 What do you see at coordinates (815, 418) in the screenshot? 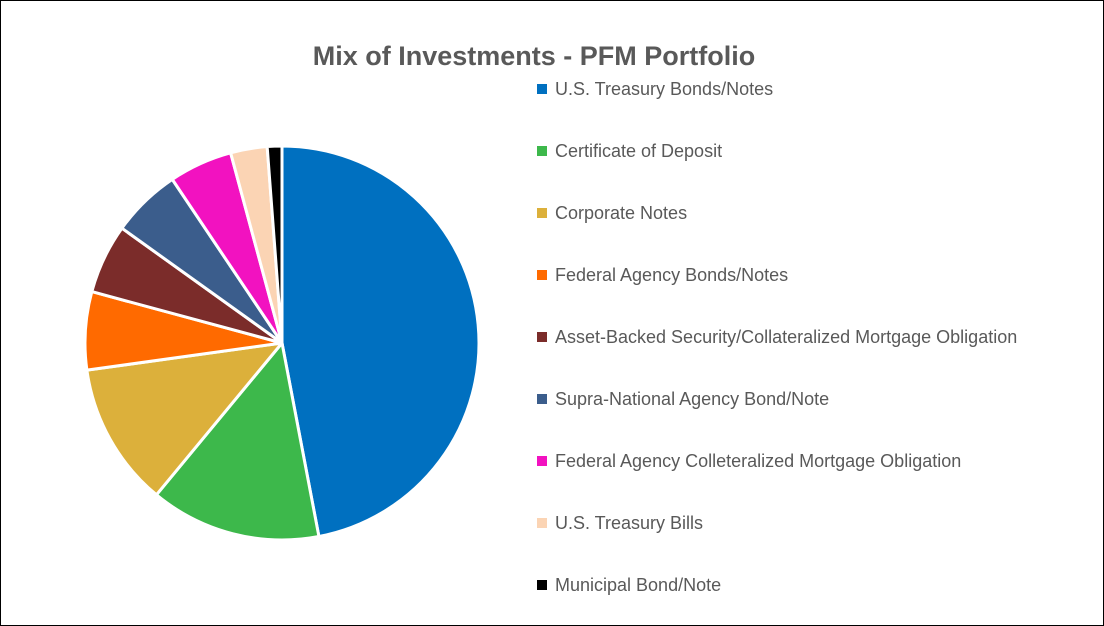
I see `legend-item: Supra-National Agency Bond/Note` at bounding box center [815, 418].